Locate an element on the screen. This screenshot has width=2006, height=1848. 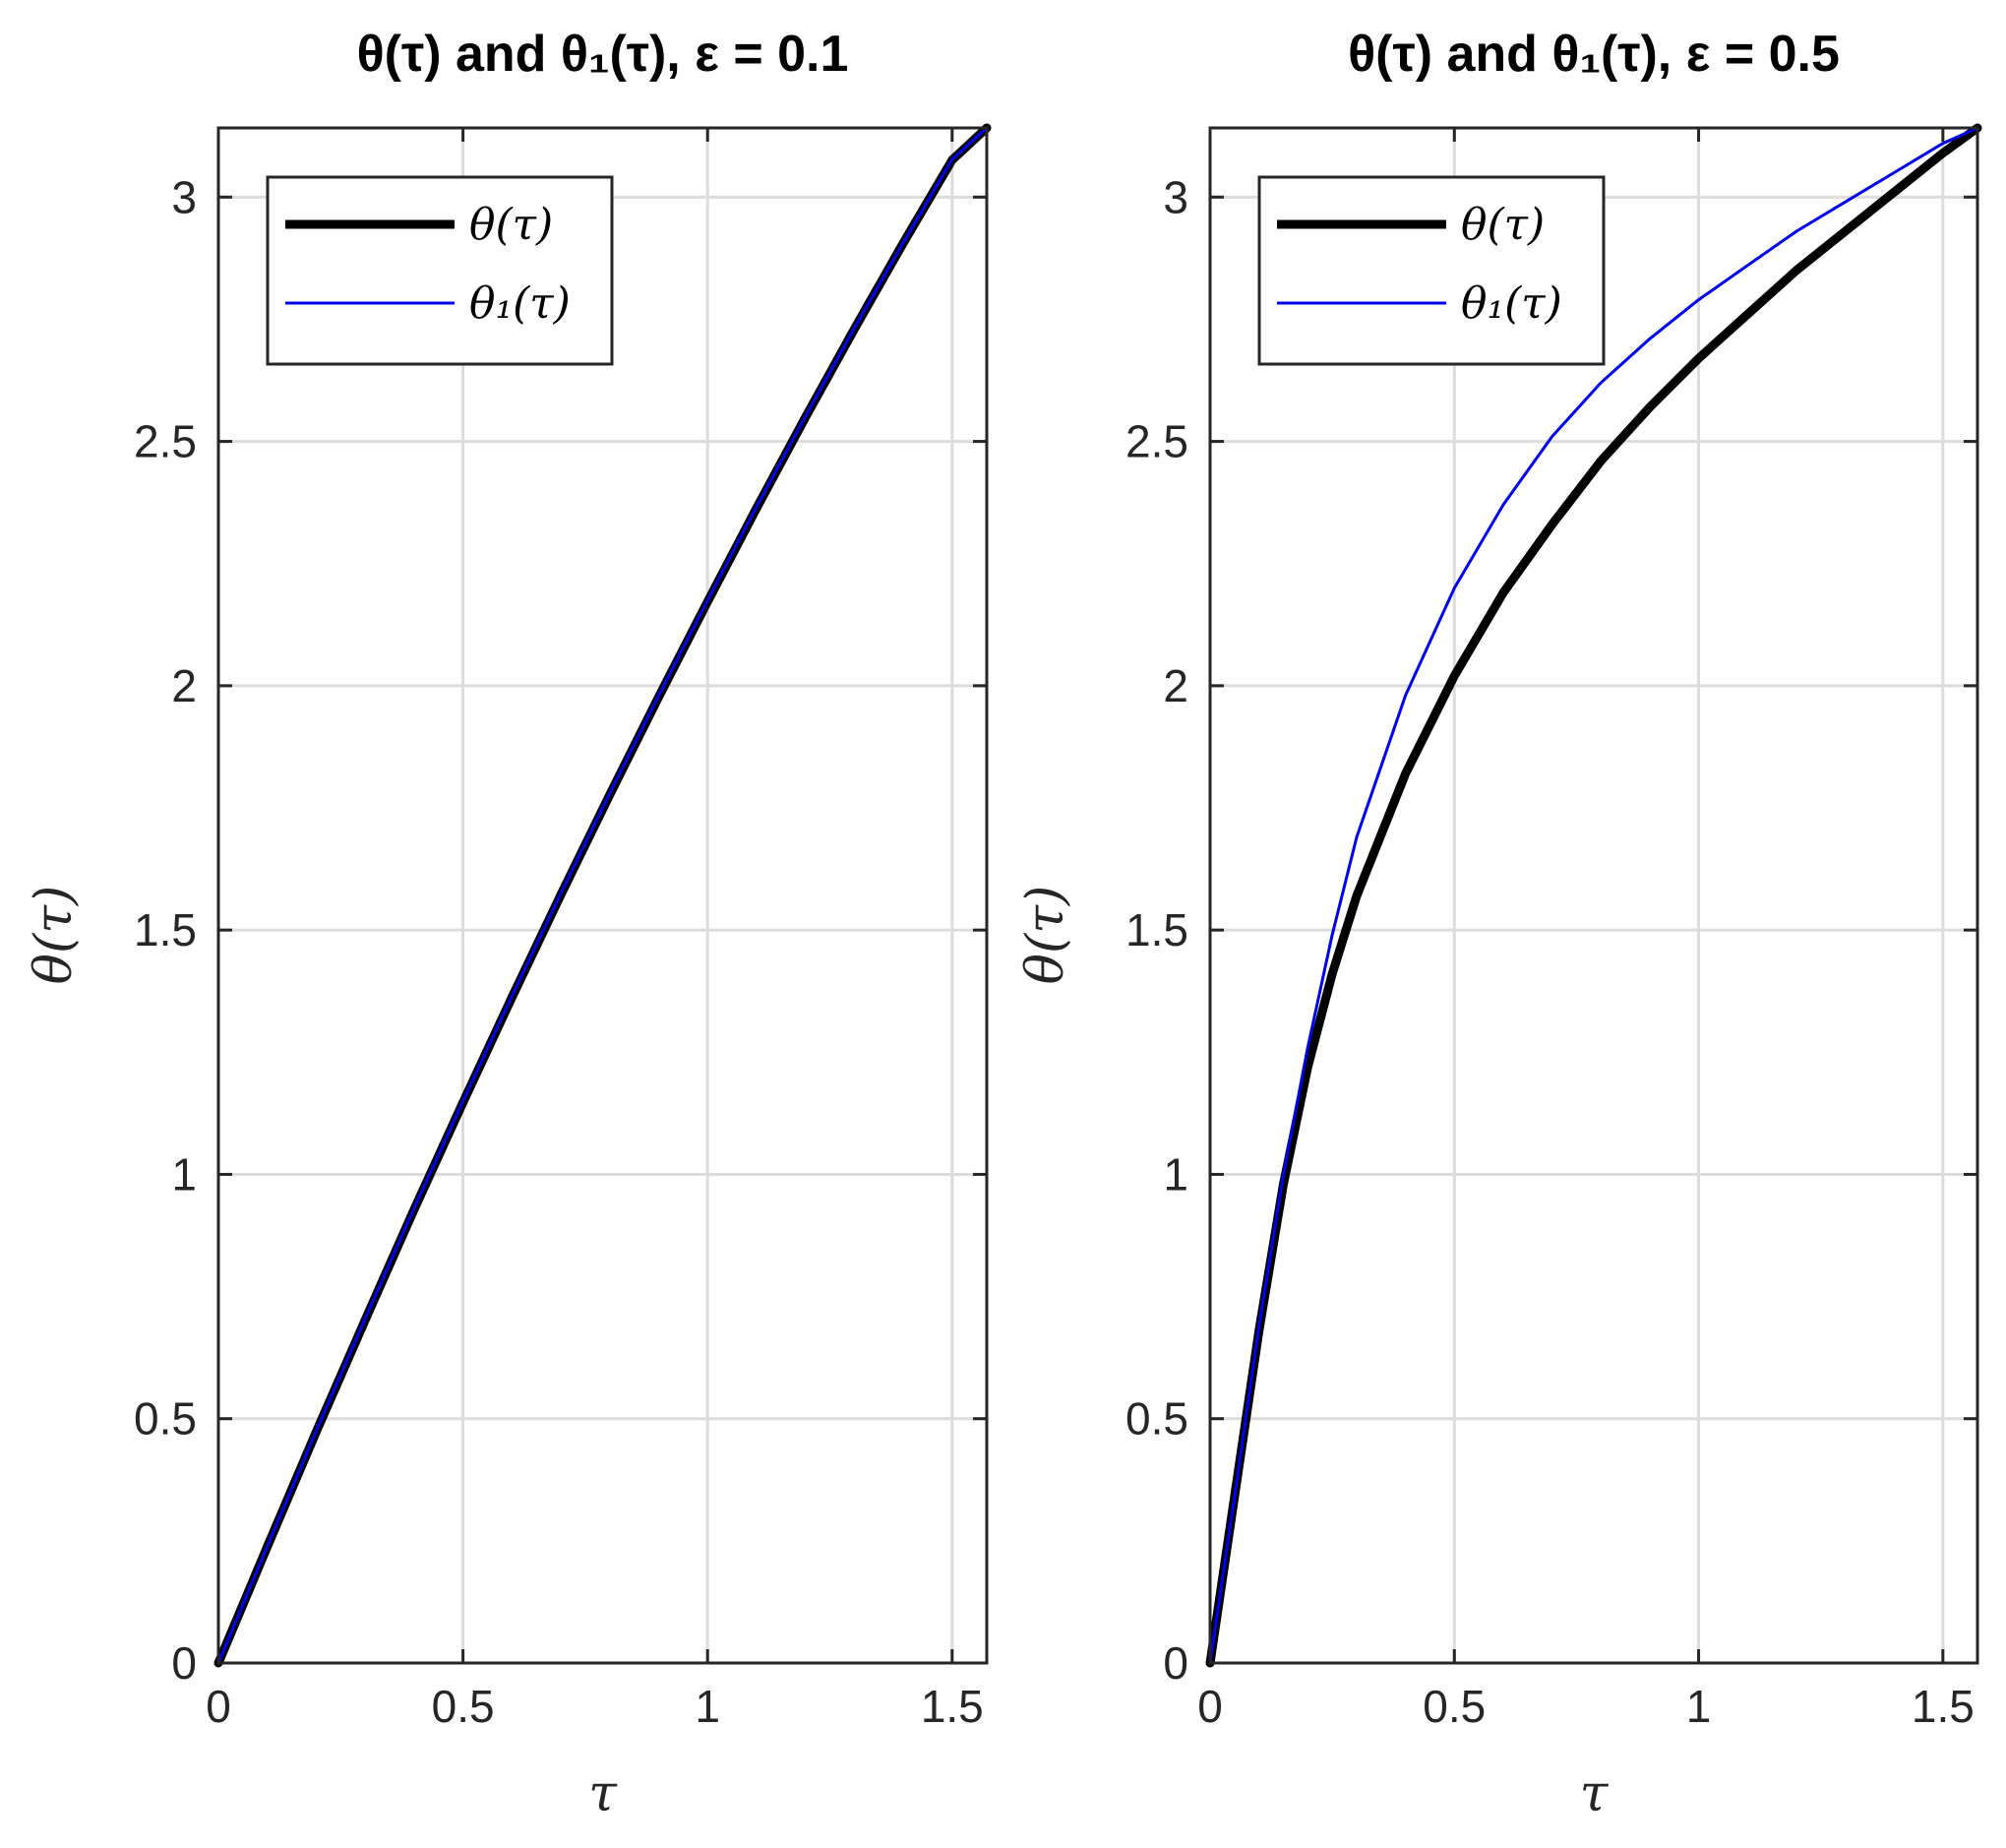
chart-title: θ(τ) and θ₁(τ), ε = 0.1 is located at coordinates (603, 54).